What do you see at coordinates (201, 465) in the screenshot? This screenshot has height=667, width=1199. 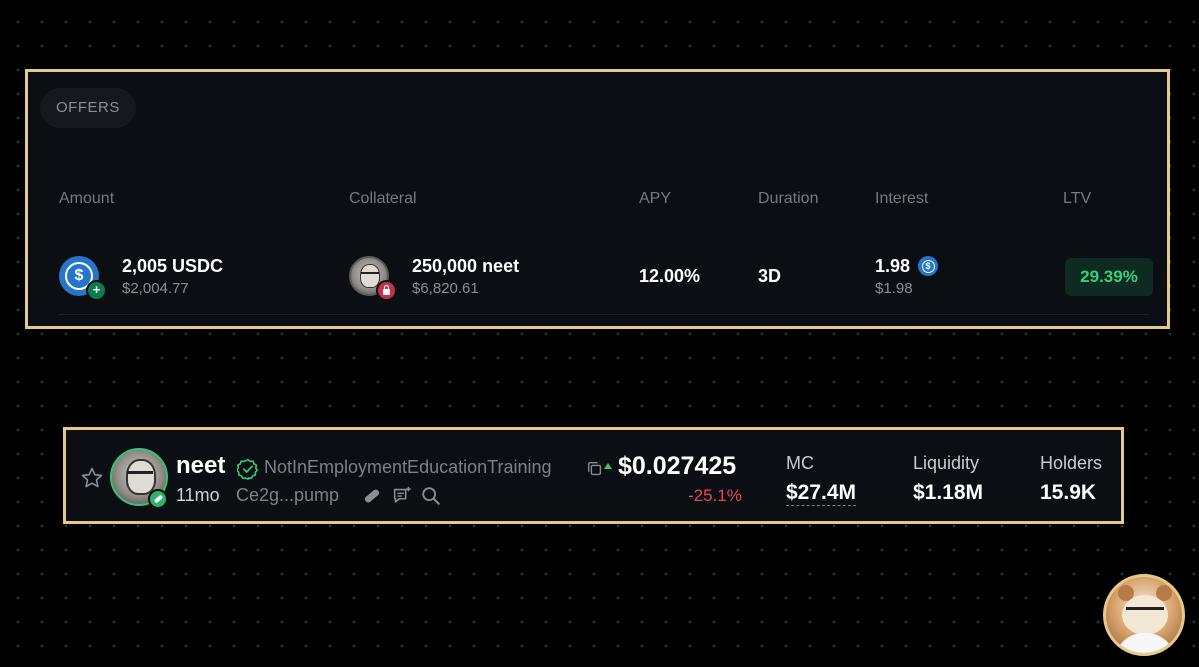 I see `token-symbol: neet` at bounding box center [201, 465].